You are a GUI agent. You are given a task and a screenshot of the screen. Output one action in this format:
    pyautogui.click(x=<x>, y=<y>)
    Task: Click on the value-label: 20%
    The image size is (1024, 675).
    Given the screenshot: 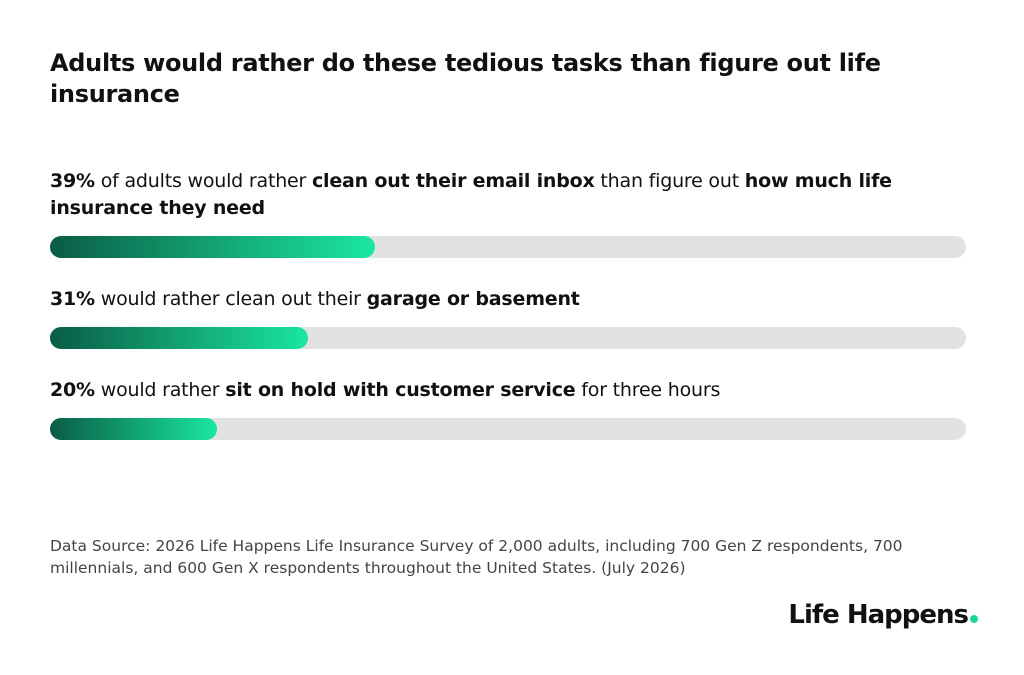 What is the action you would take?
    pyautogui.click(x=72, y=390)
    